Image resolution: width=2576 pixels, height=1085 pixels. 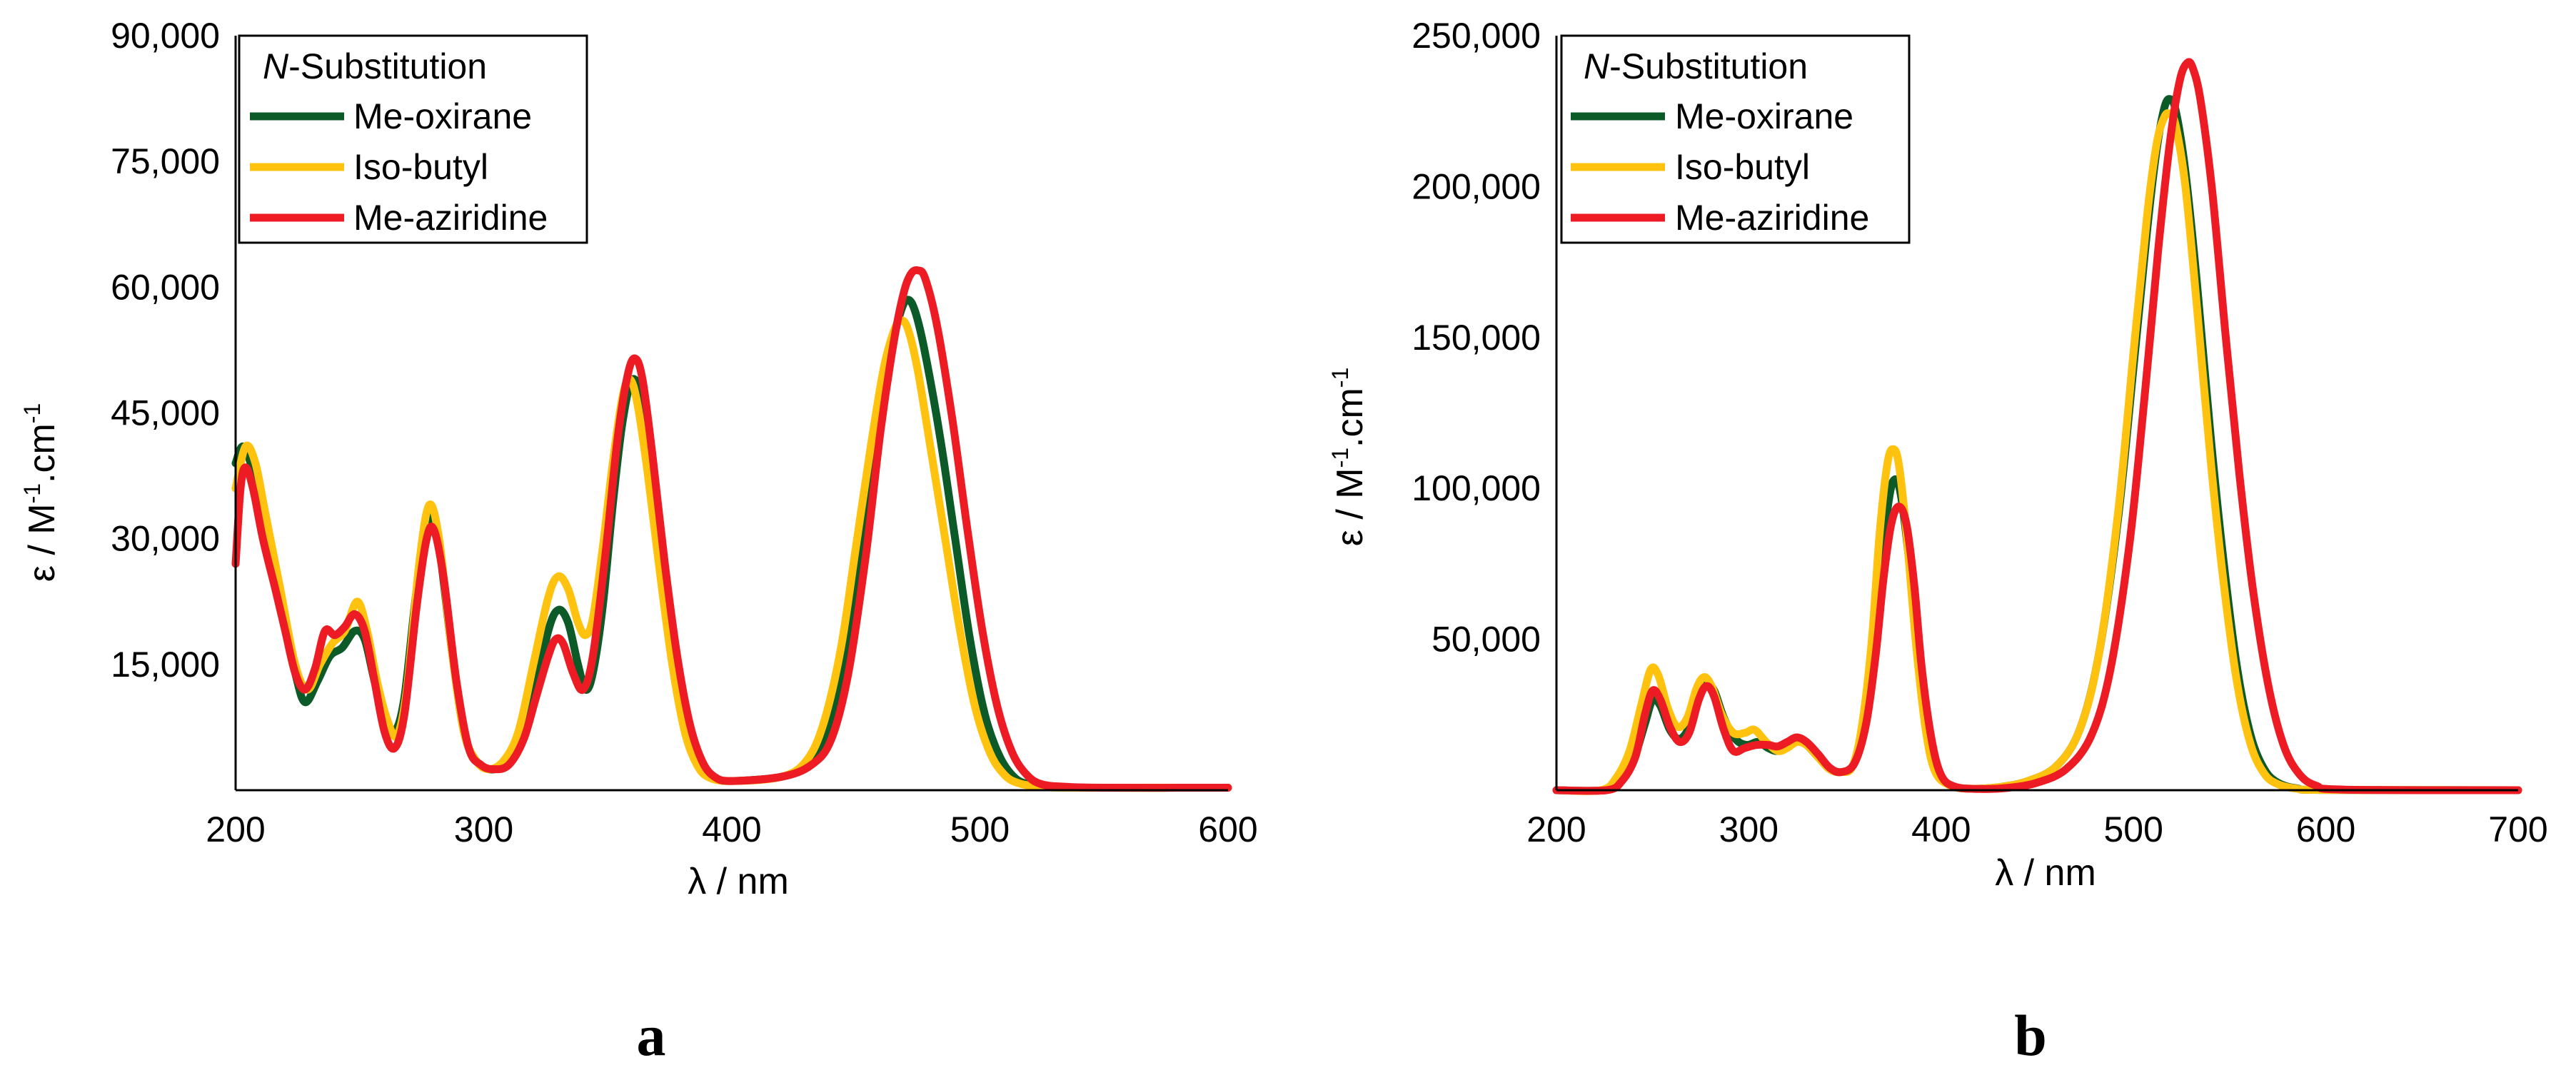 What do you see at coordinates (42, 453) in the screenshot?
I see `chart-a-ylabel-mid: .cm` at bounding box center [42, 453].